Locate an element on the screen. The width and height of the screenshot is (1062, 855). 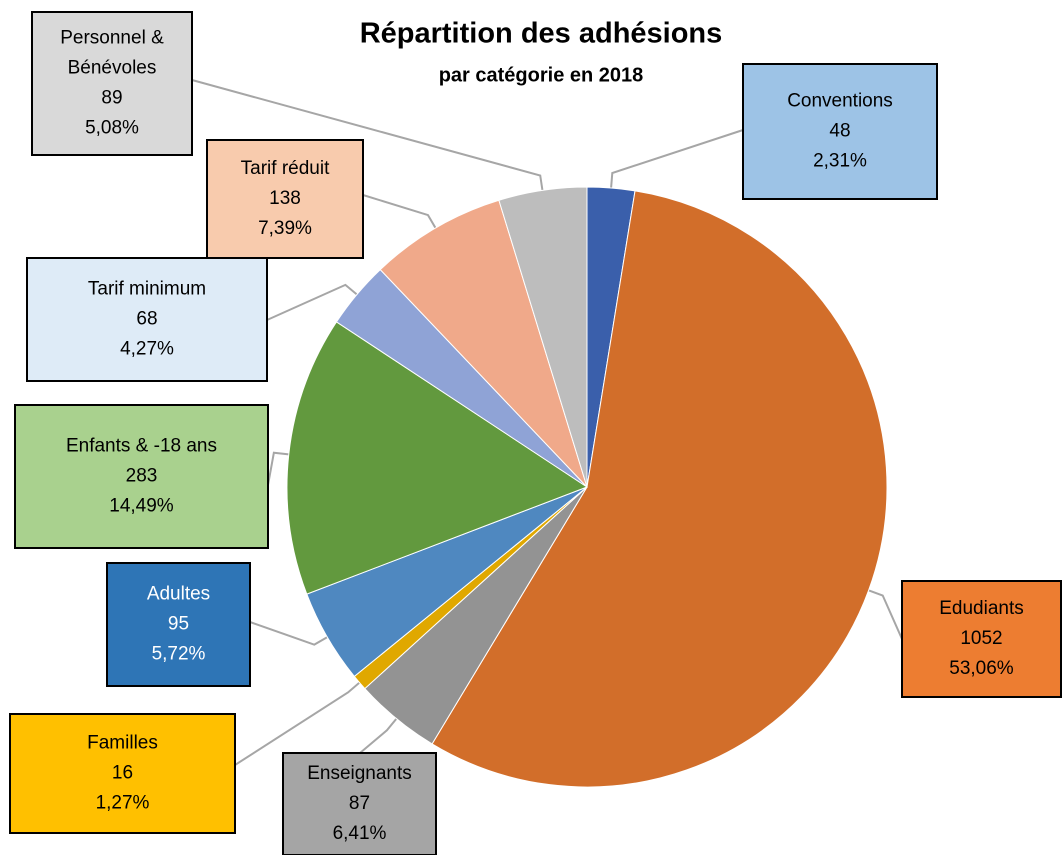
label-name: Enfants & -18 ans is located at coordinates (141, 446).